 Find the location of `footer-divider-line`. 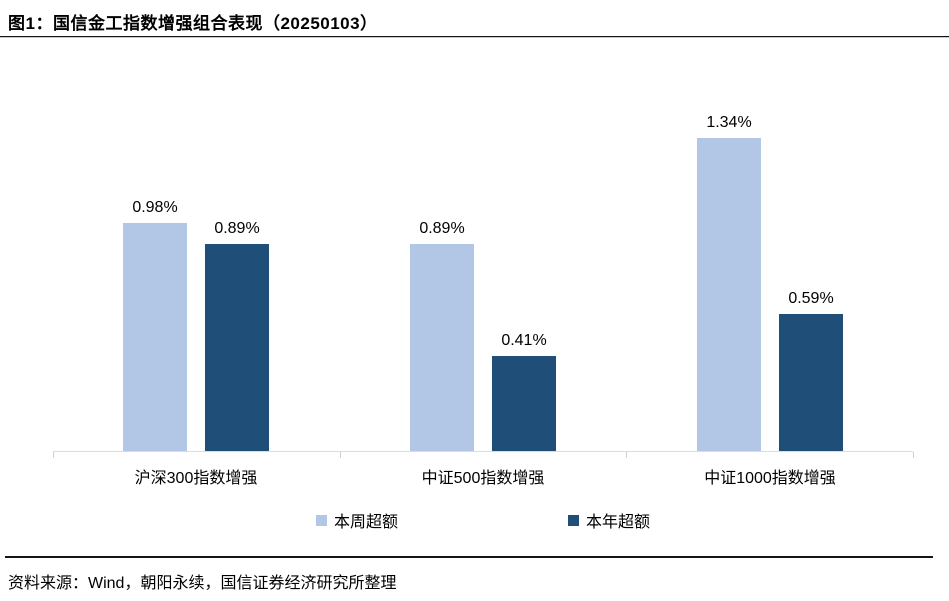

footer-divider-line is located at coordinates (469, 557).